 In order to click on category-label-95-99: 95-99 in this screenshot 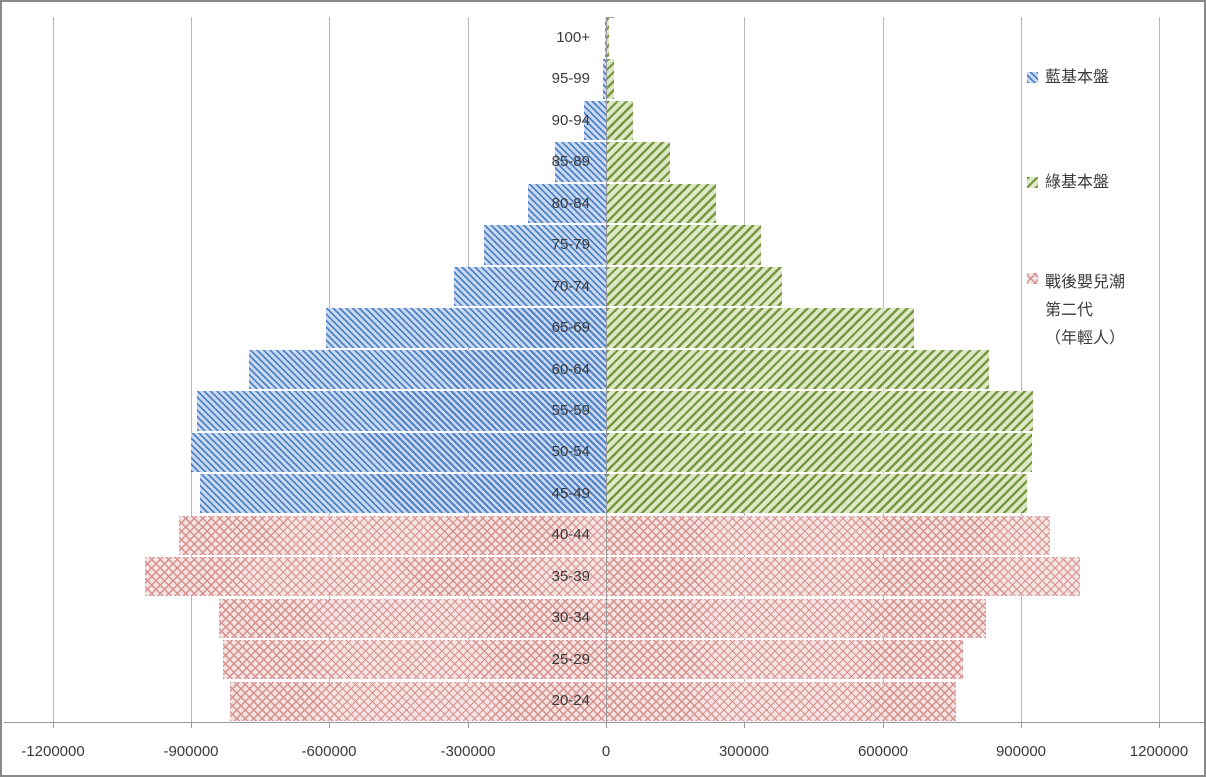, I will do `click(570, 79)`.